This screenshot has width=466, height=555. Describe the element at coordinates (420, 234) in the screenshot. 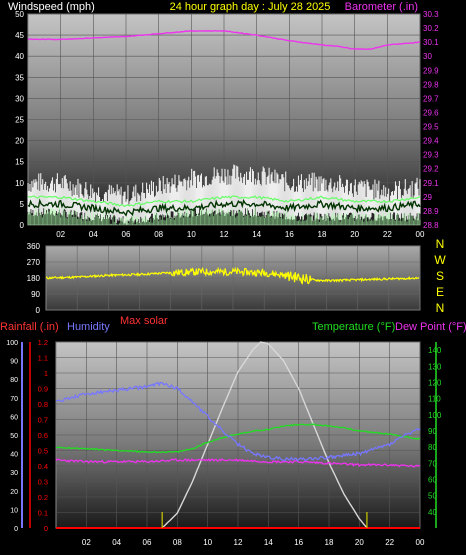

I see `wind-x-tick-label: 00` at that location.